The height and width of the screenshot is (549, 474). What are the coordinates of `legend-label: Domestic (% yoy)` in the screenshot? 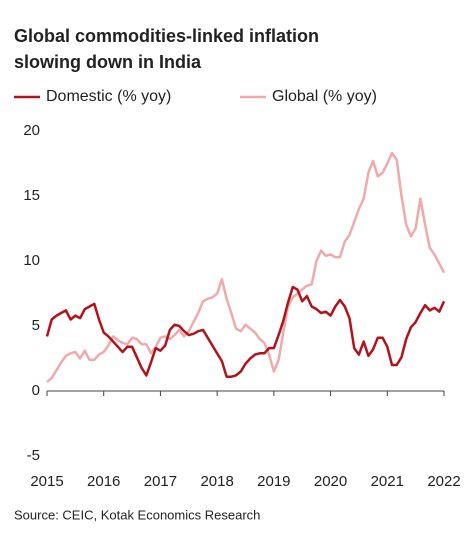 It's located at (108, 96).